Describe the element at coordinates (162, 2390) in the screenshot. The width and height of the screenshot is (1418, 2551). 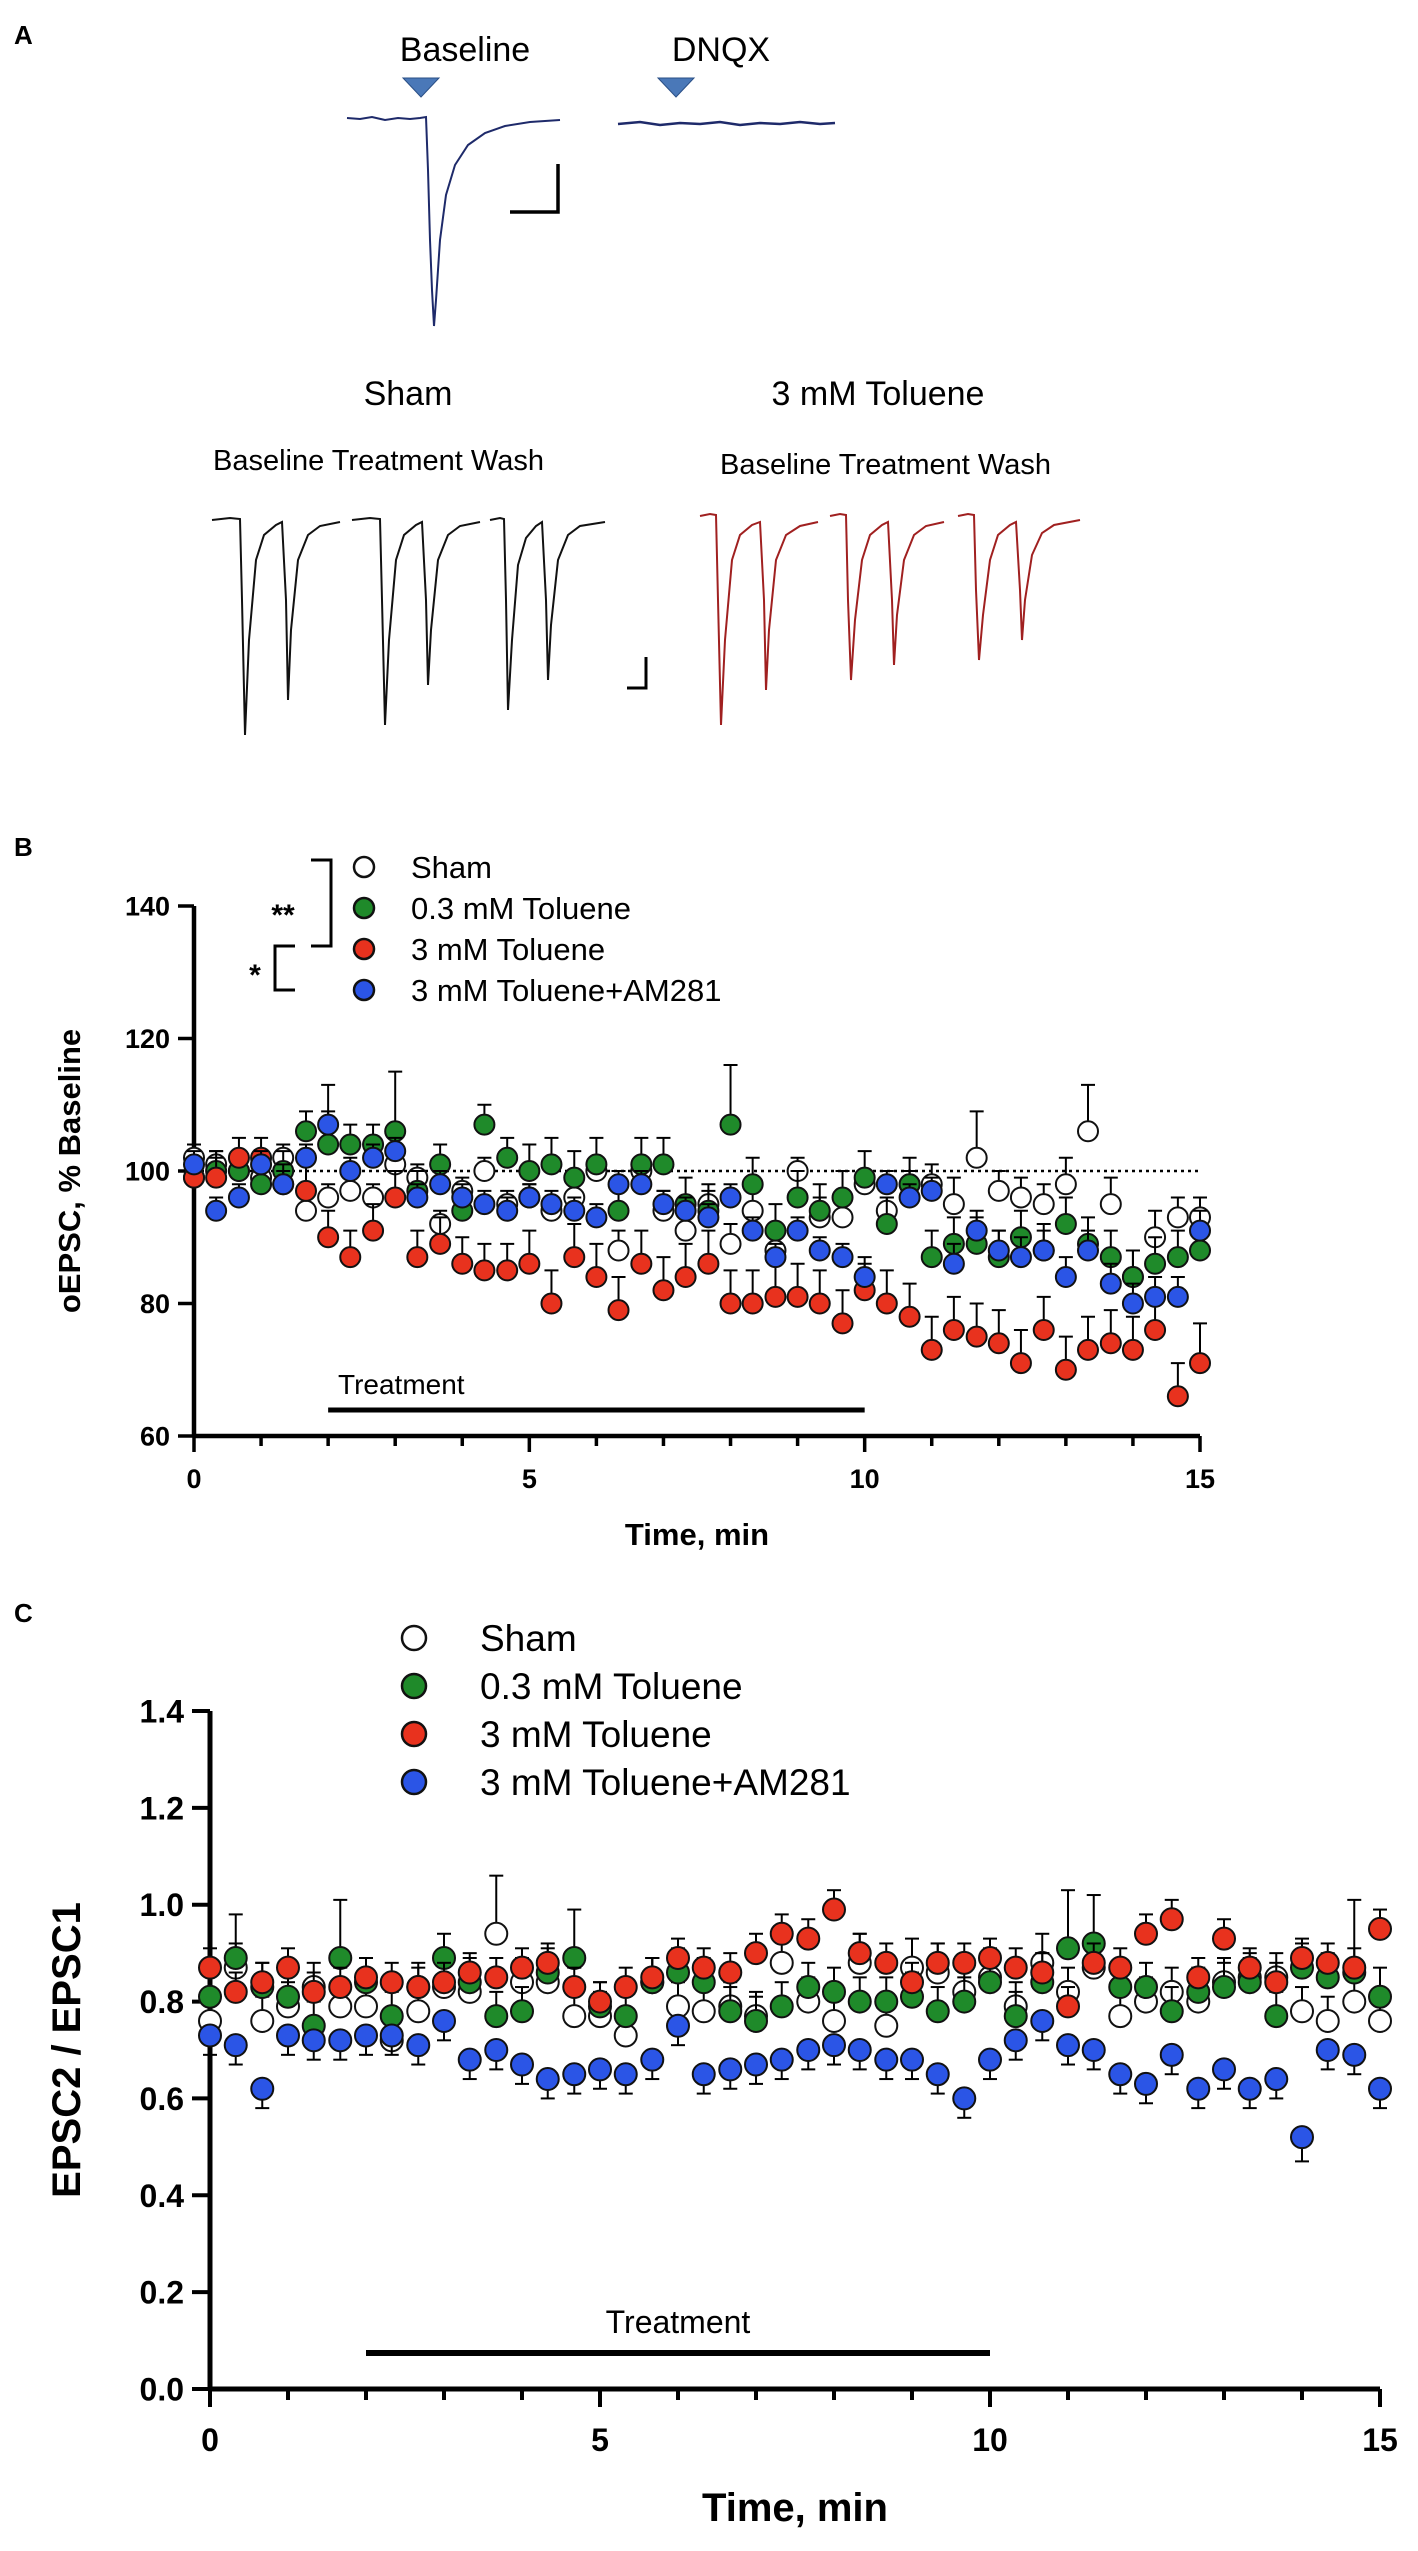
I see `y-tick-label: 0.0` at that location.